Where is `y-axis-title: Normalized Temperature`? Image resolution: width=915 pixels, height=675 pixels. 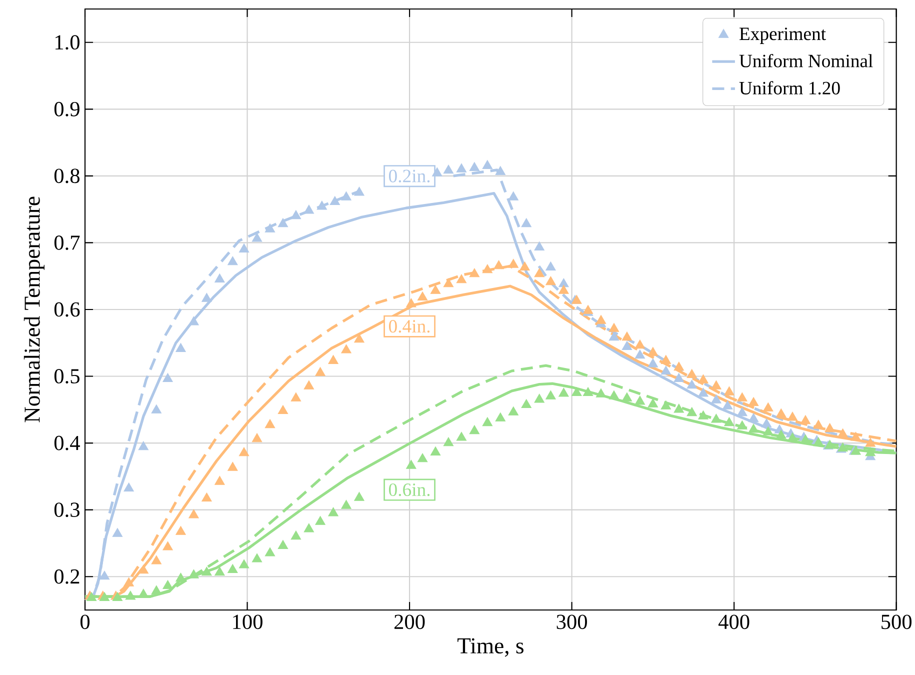
y-axis-title: Normalized Temperature is located at coordinates (34, 309).